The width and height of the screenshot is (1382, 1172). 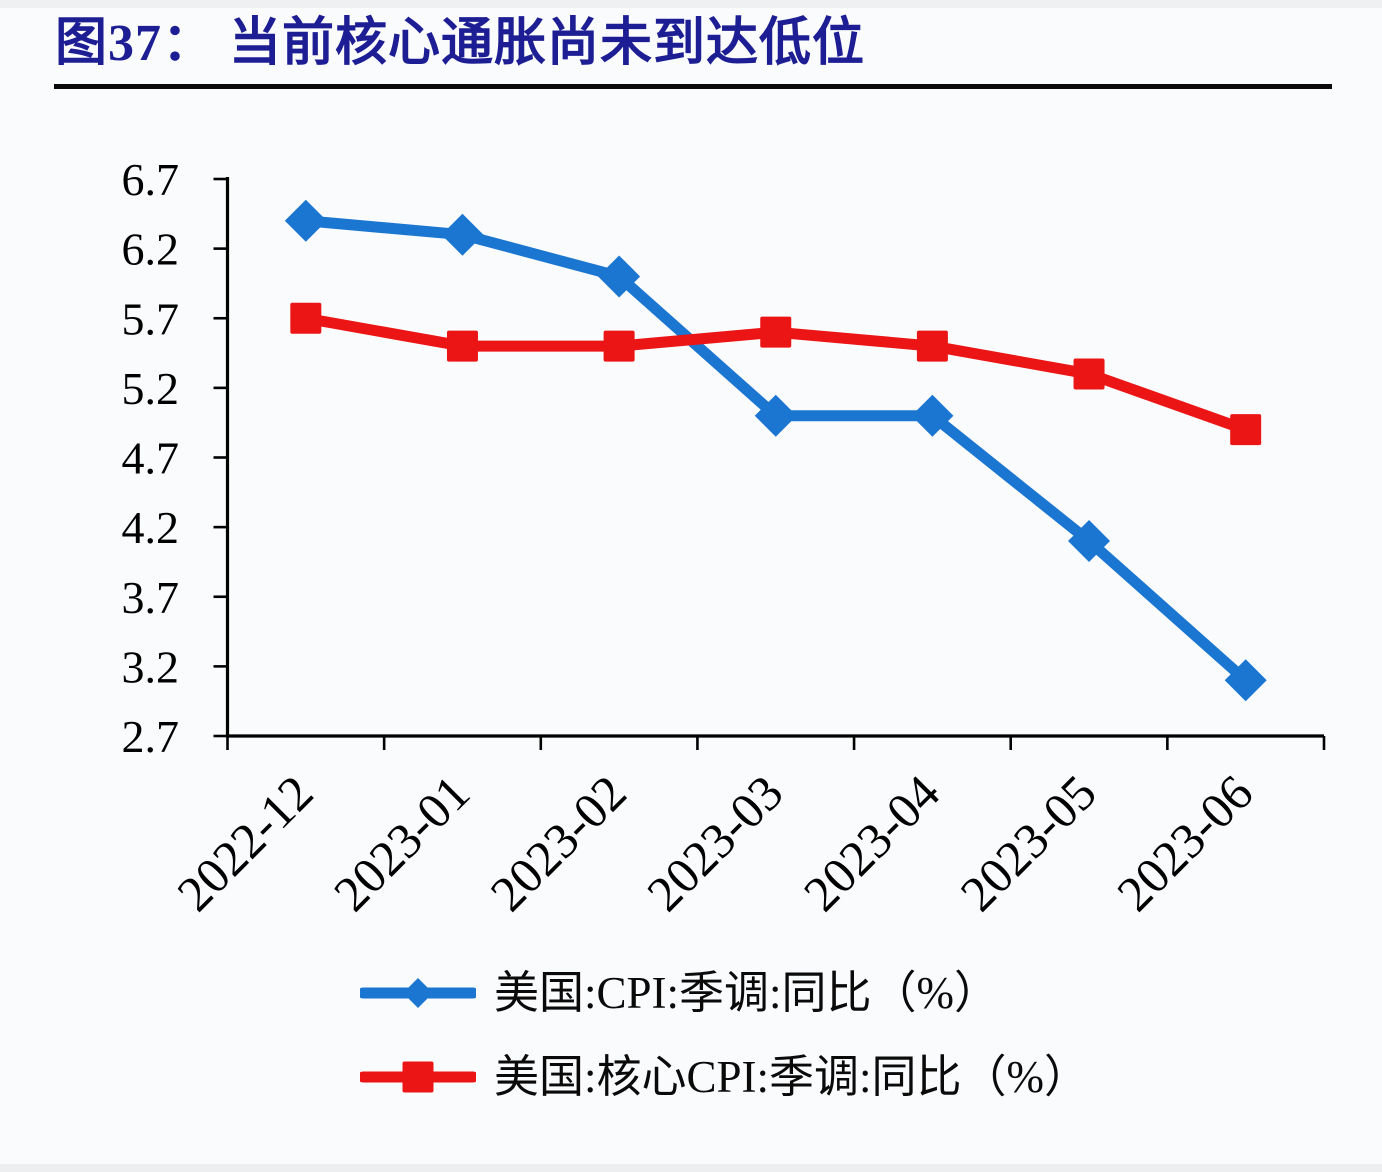 I want to click on x-axis-tick-label: 2023-02, so click(x=557, y=842).